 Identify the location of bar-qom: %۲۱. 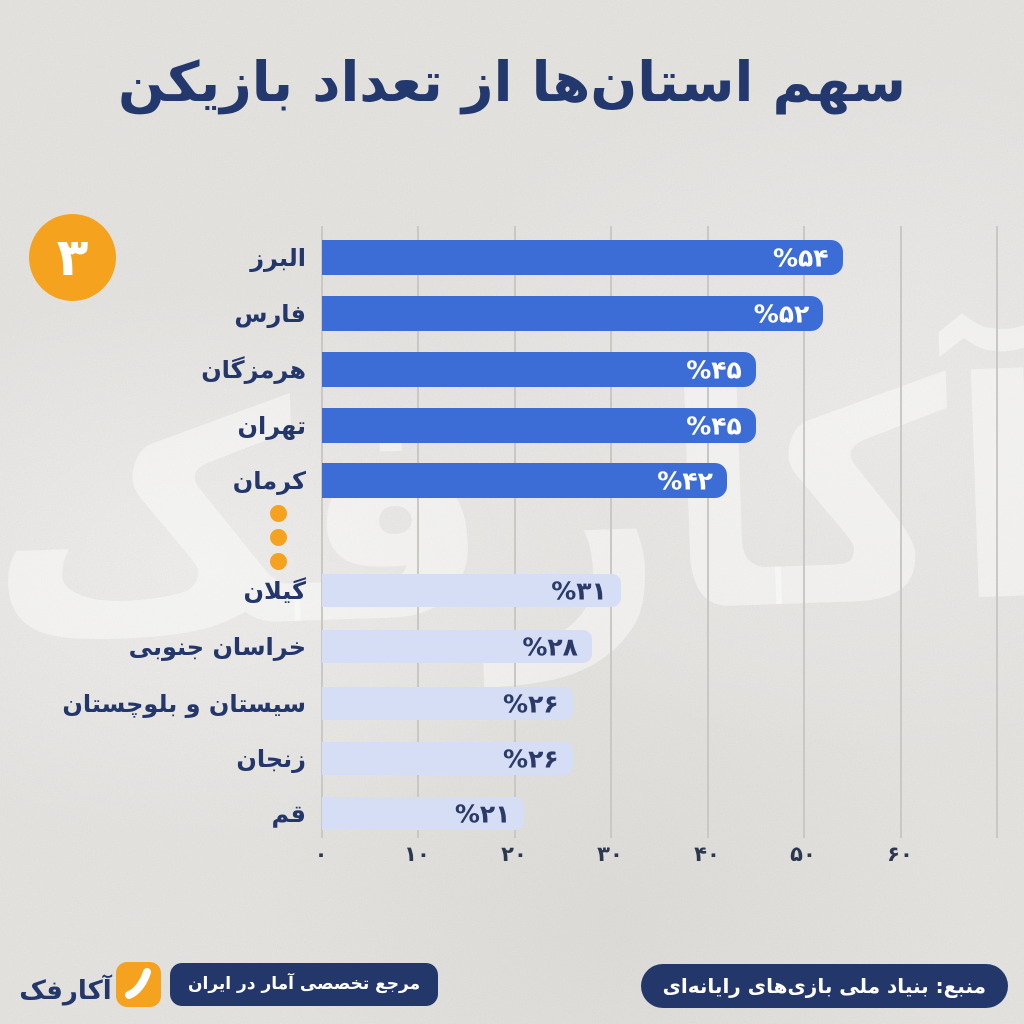
(423, 813).